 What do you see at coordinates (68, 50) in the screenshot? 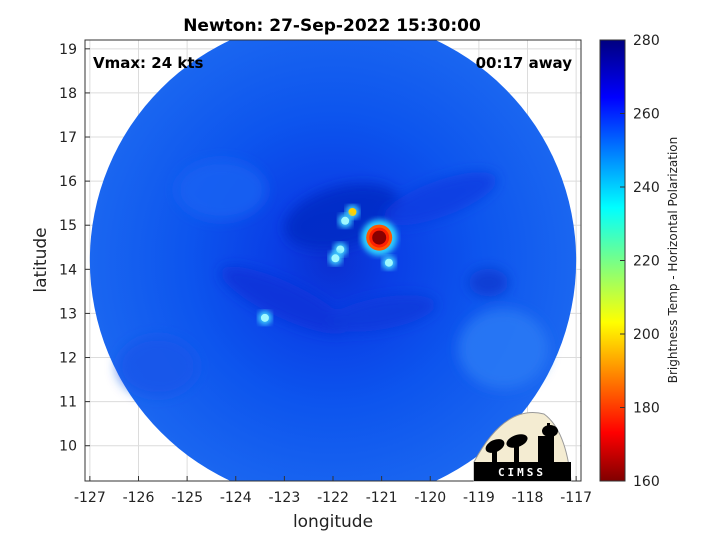
I see `y-tick-label: 19` at bounding box center [68, 50].